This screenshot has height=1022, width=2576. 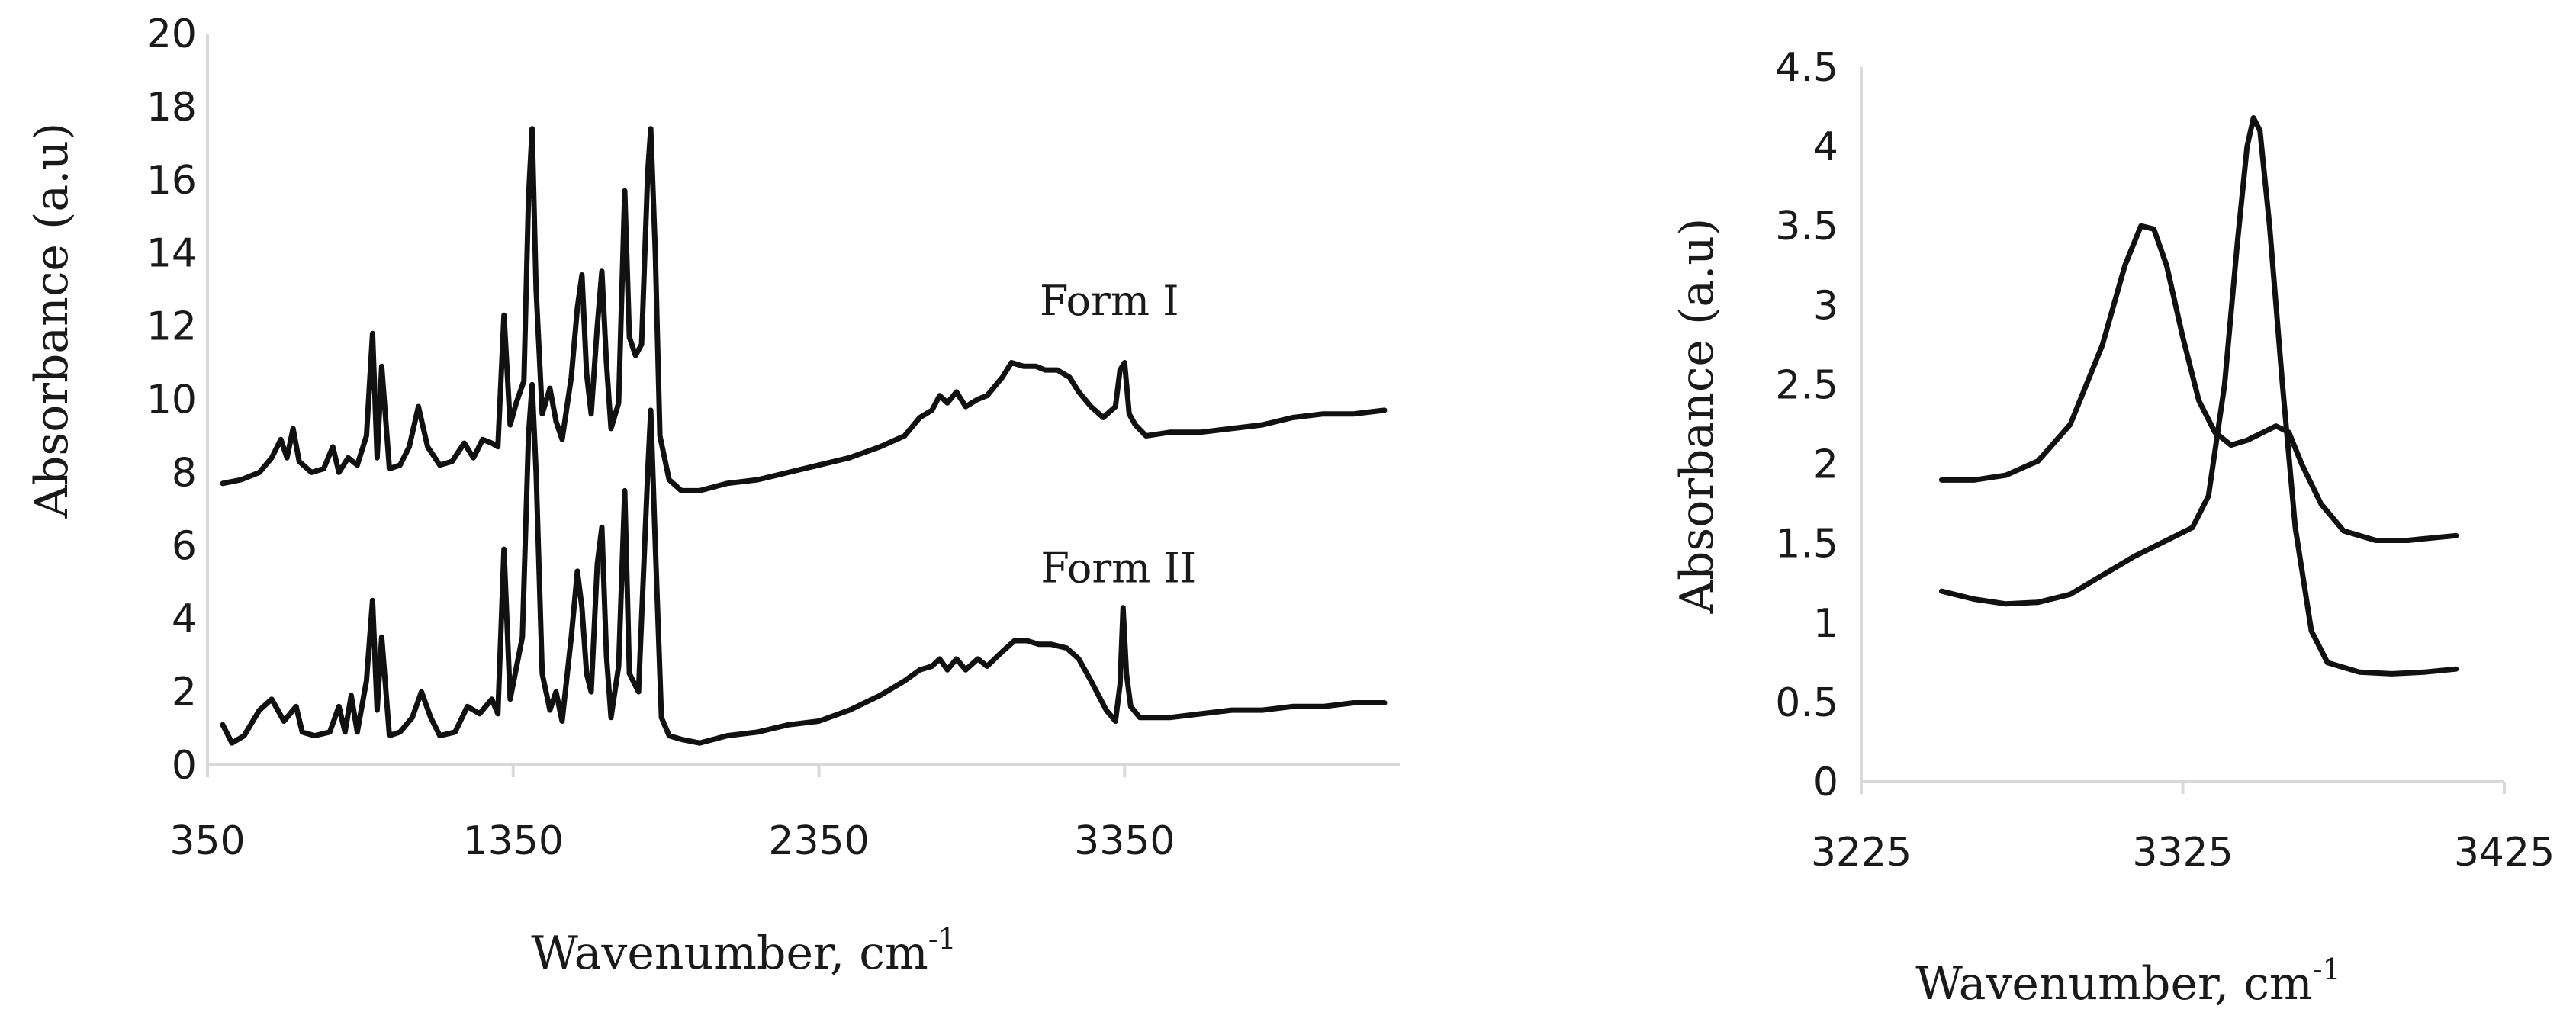 What do you see at coordinates (1806, 227) in the screenshot?
I see `y-tick-label: 3.5` at bounding box center [1806, 227].